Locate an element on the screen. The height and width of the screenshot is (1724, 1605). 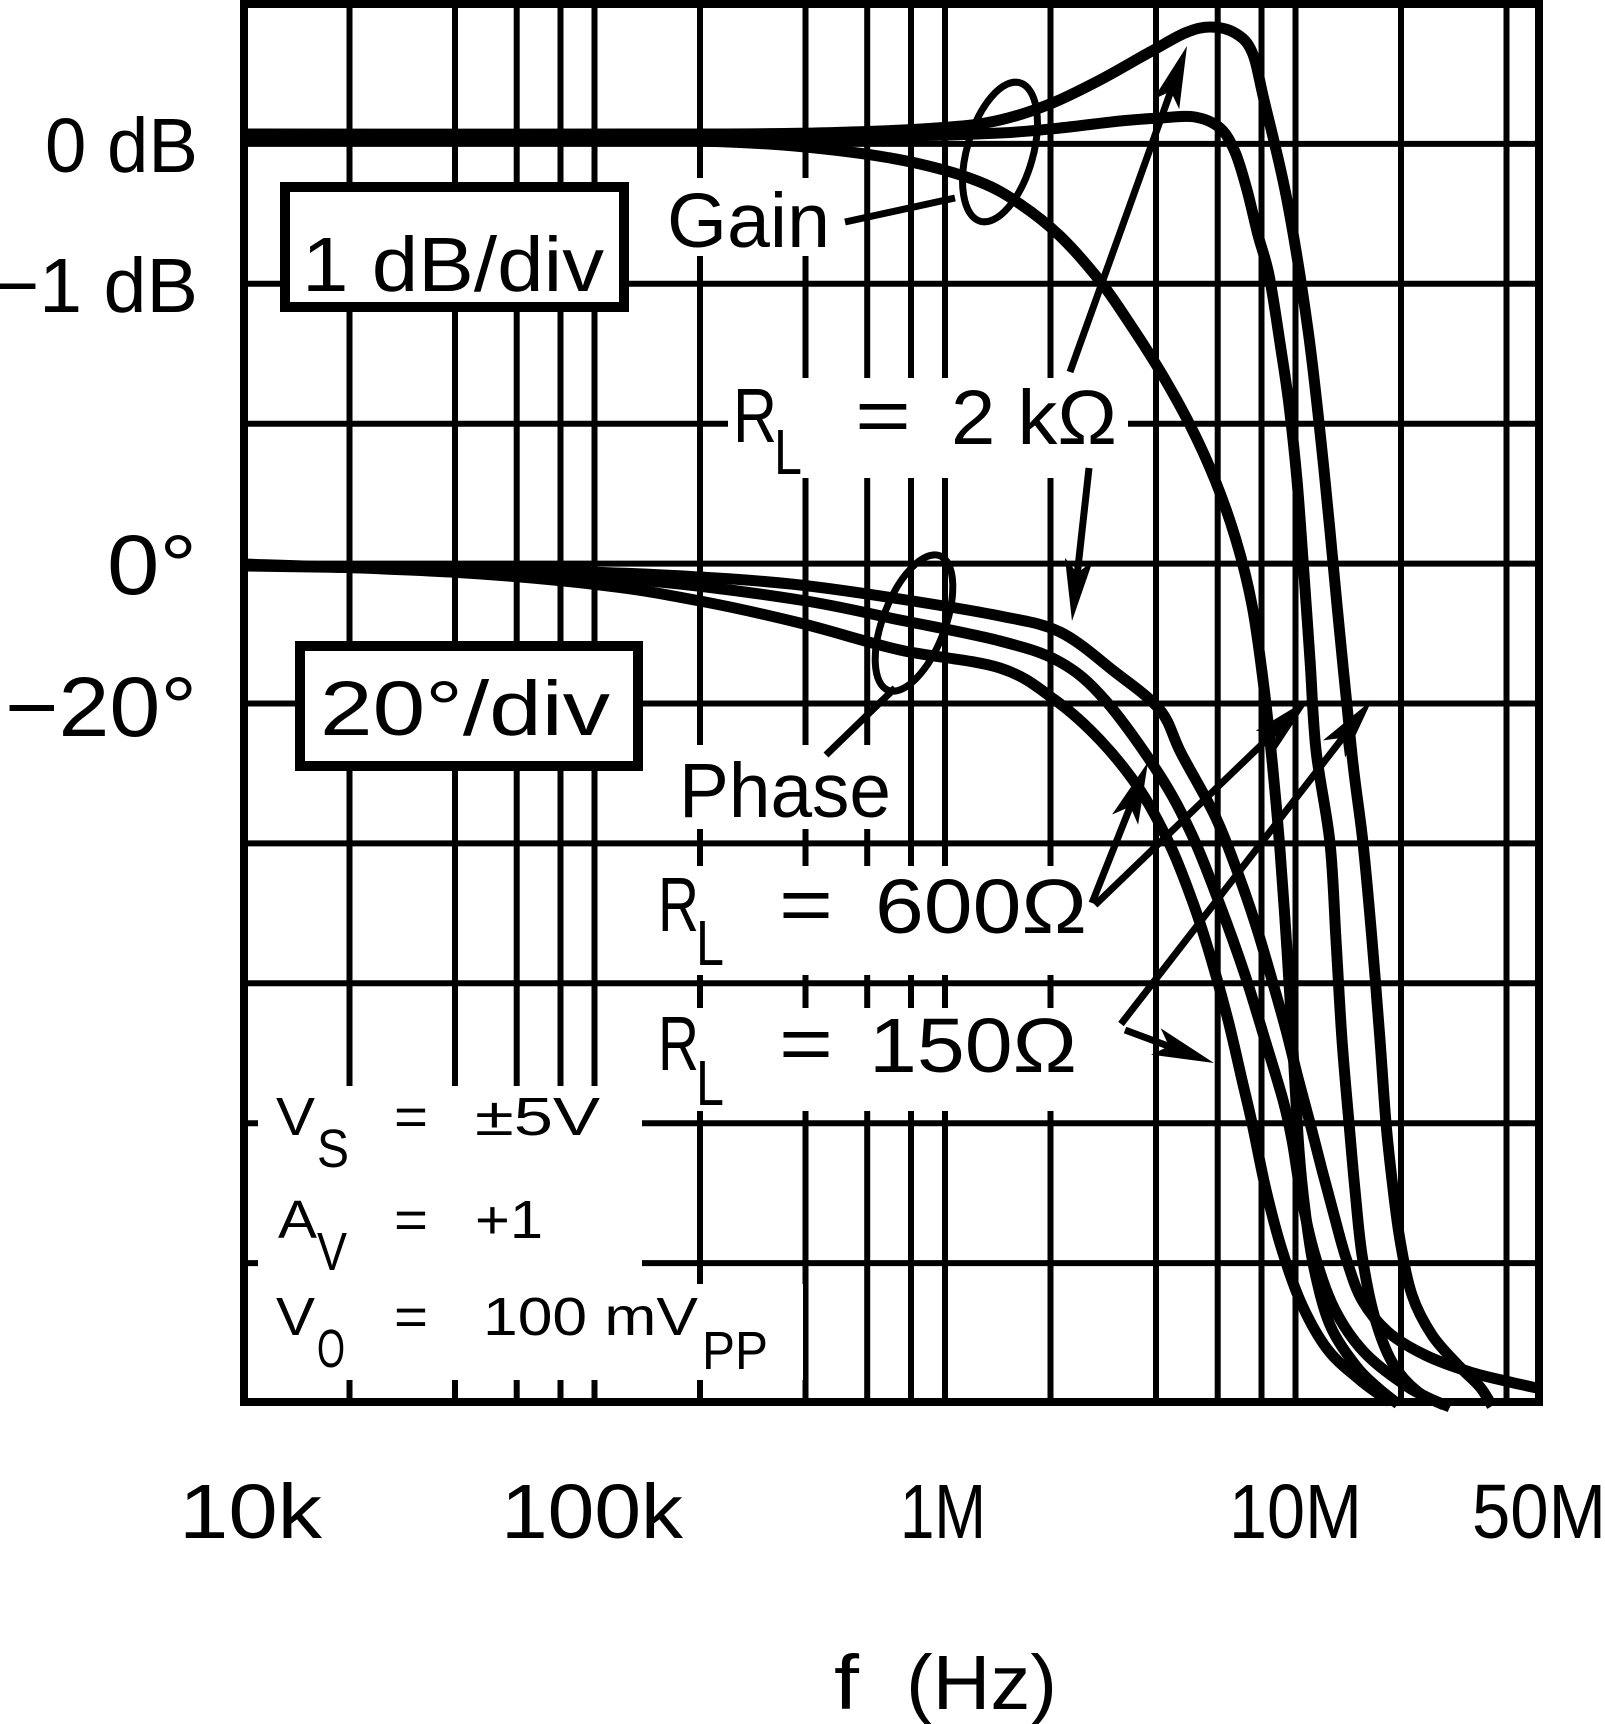
svg-text: 0° is located at coordinates (152, 565).